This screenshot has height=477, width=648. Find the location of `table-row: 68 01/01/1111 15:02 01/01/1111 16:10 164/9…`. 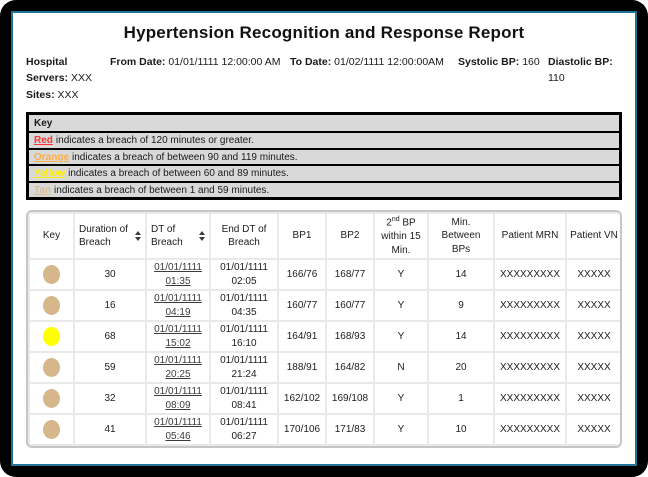

table-row: 68 01/01/1111 15:02 01/01/1111 16:10 164/9… is located at coordinates (324, 337).